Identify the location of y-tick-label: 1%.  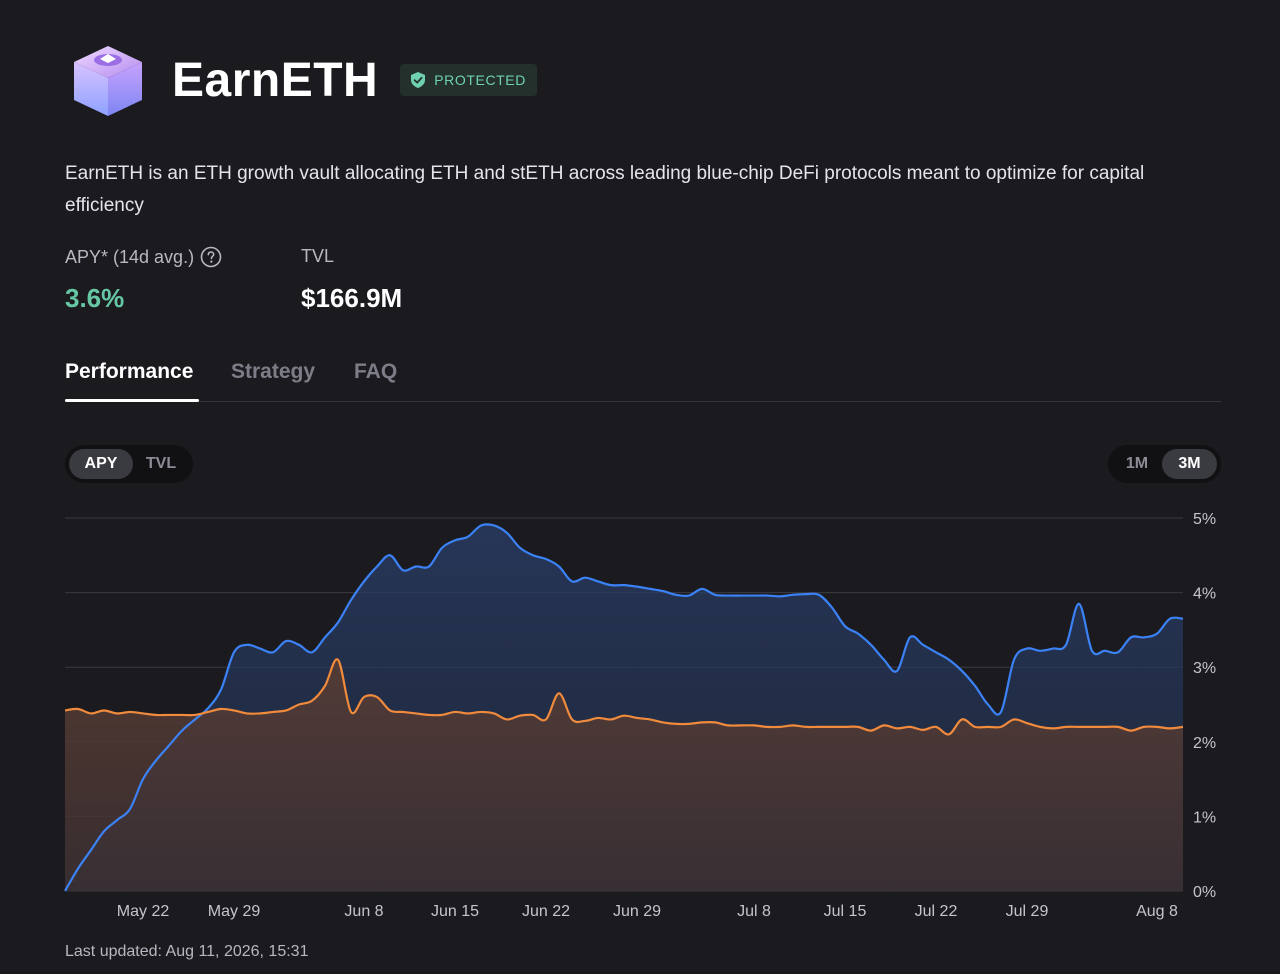
(1204, 817).